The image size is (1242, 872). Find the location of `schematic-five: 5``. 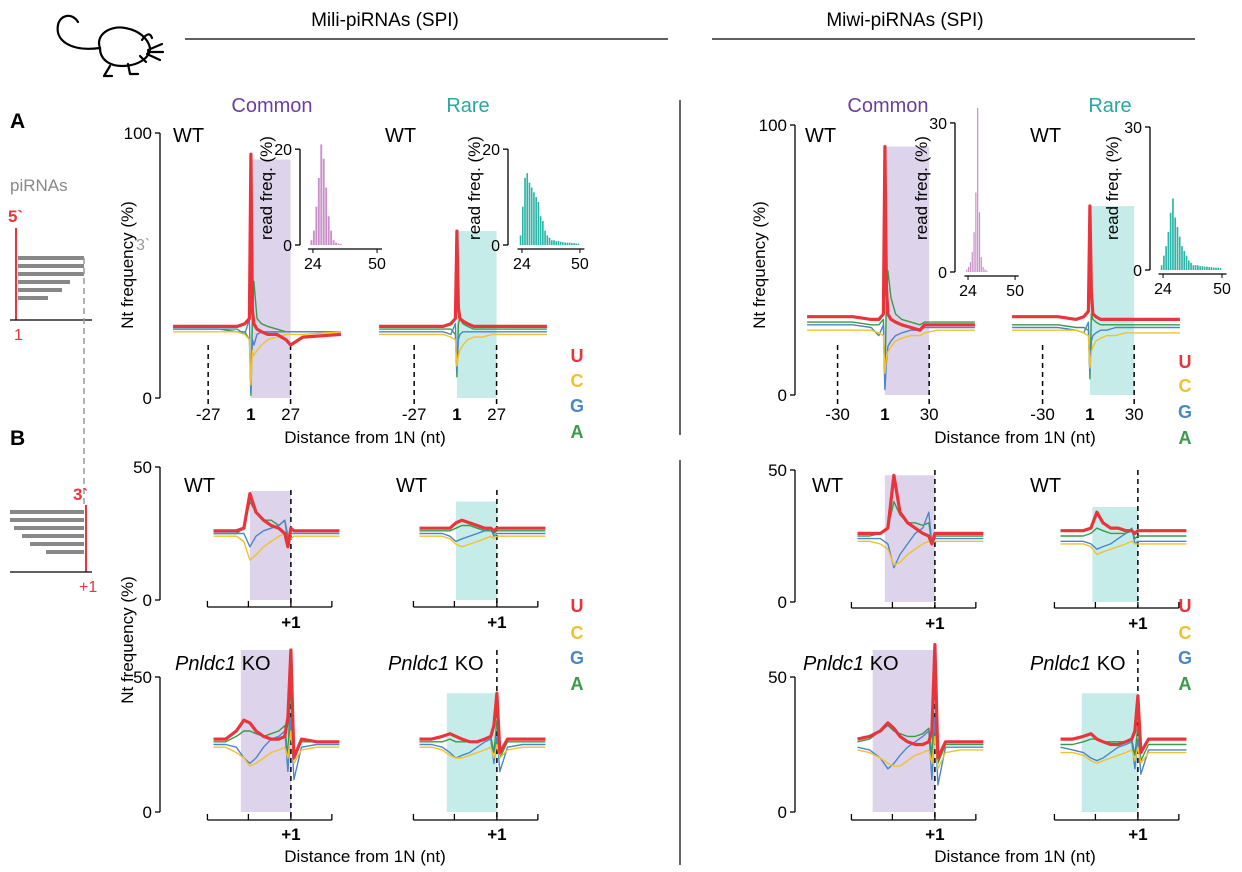

schematic-five: 5` is located at coordinates (15, 216).